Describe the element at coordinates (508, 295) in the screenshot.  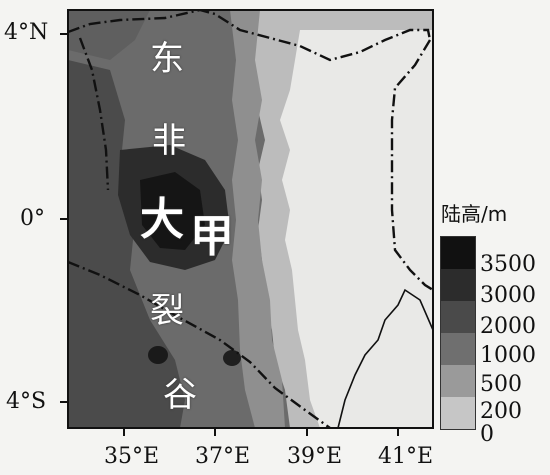
I see `legend-value-3000: 3000` at that location.